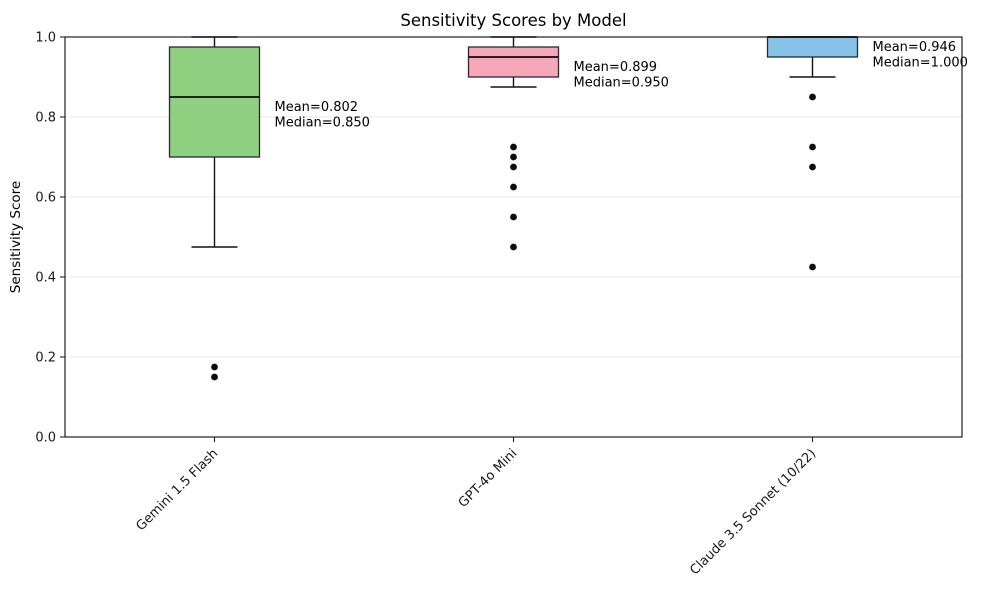 Image resolution: width=1000 pixels, height=600 pixels. I want to click on box-group-3: Mean=0.946 Median=1.000, so click(867, 153).